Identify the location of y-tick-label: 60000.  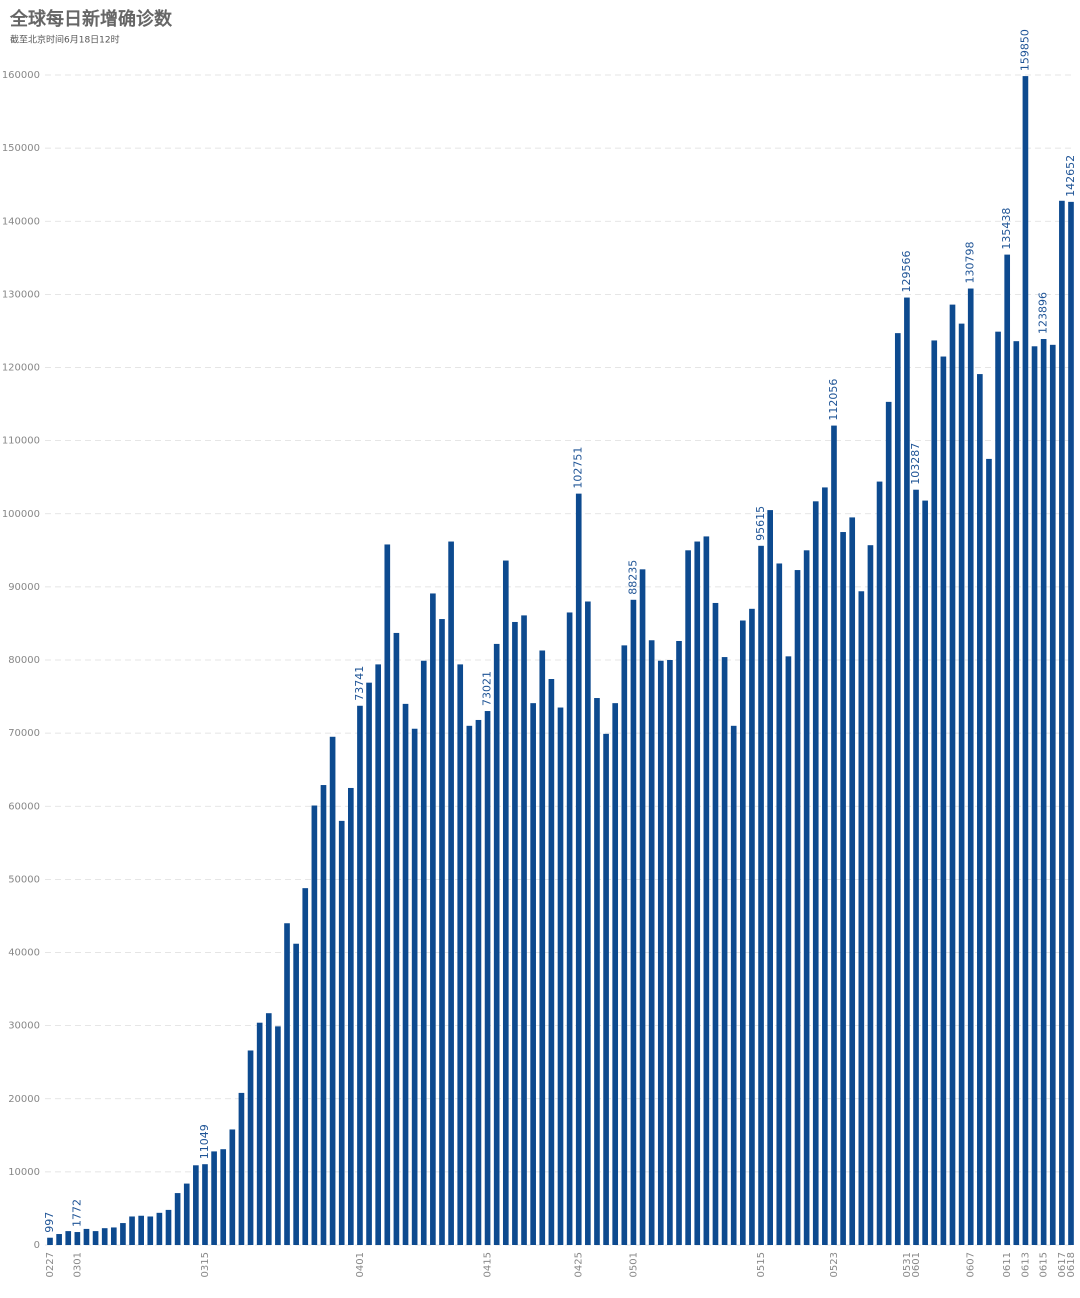
(24, 806).